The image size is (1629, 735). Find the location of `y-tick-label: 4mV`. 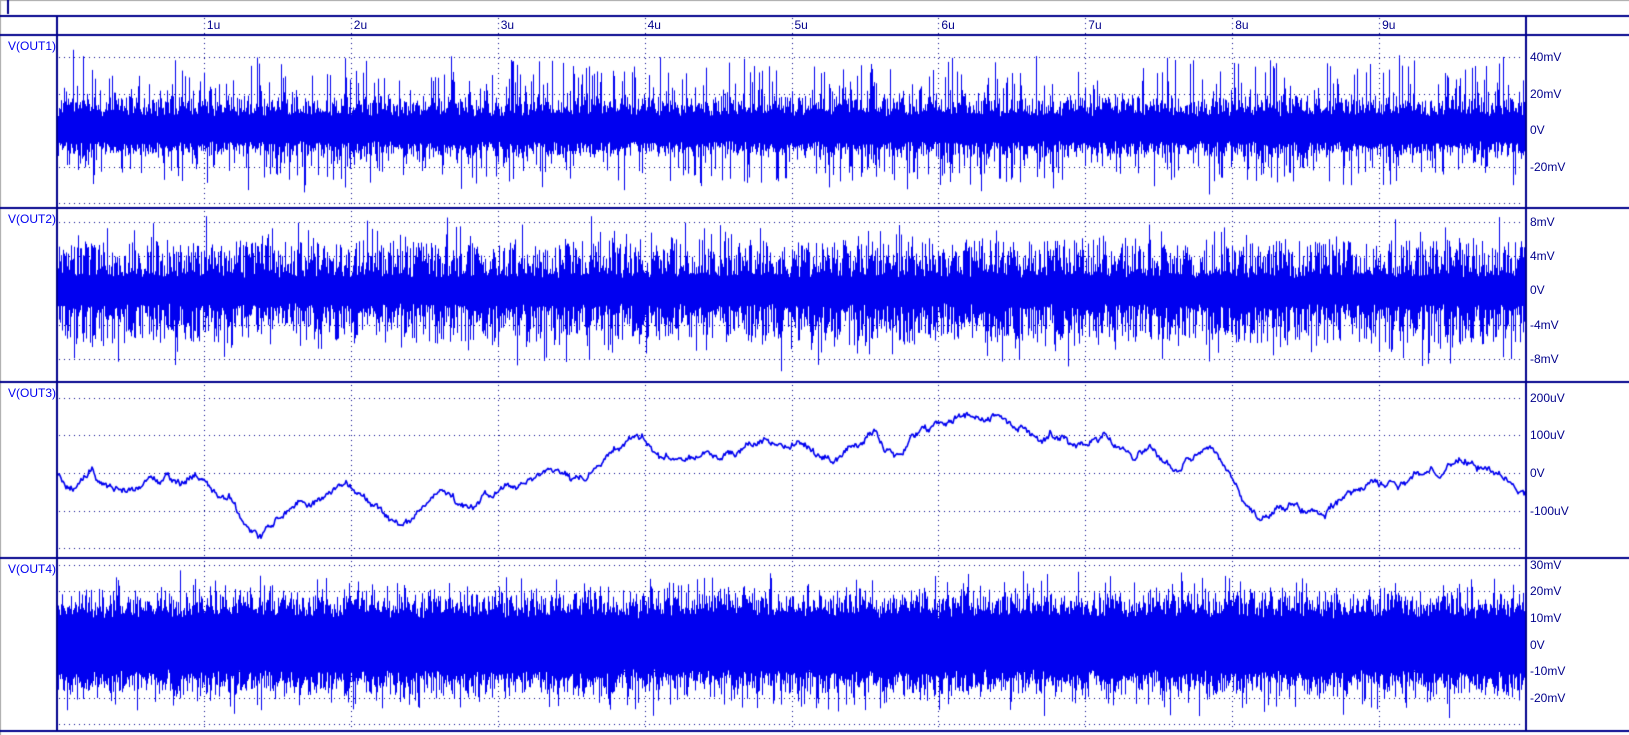

y-tick-label: 4mV is located at coordinates (1542, 256).